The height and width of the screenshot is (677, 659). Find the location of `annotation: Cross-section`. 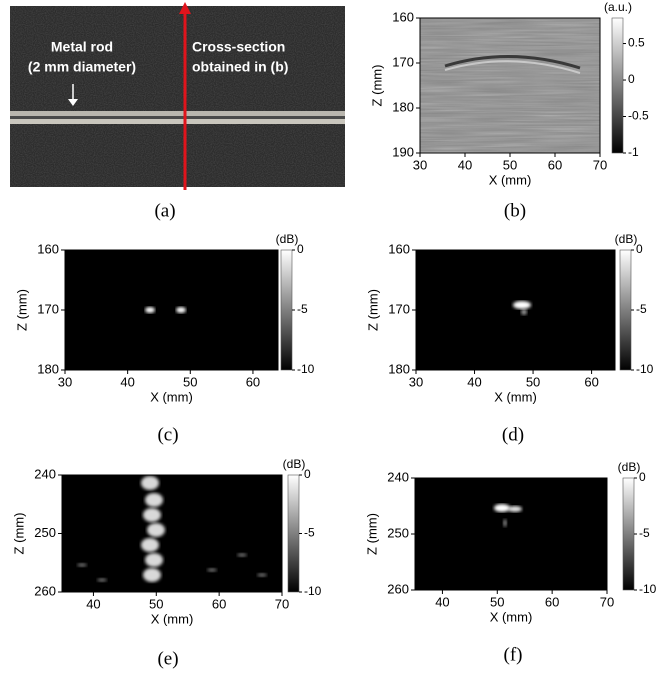

annotation: Cross-section is located at coordinates (238, 47).